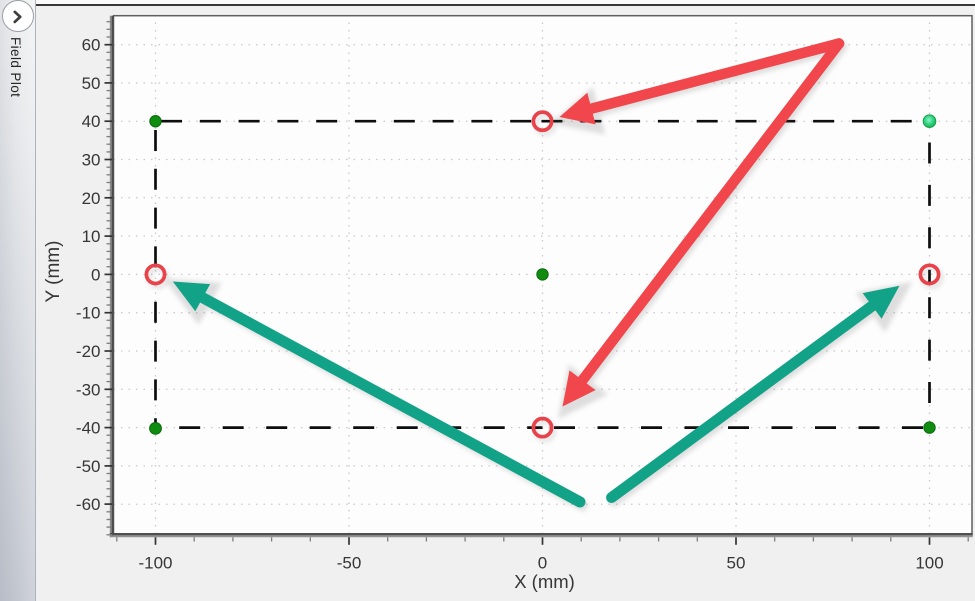 This screenshot has width=975, height=601. I want to click on svg-text: Y (mm), so click(53, 272).